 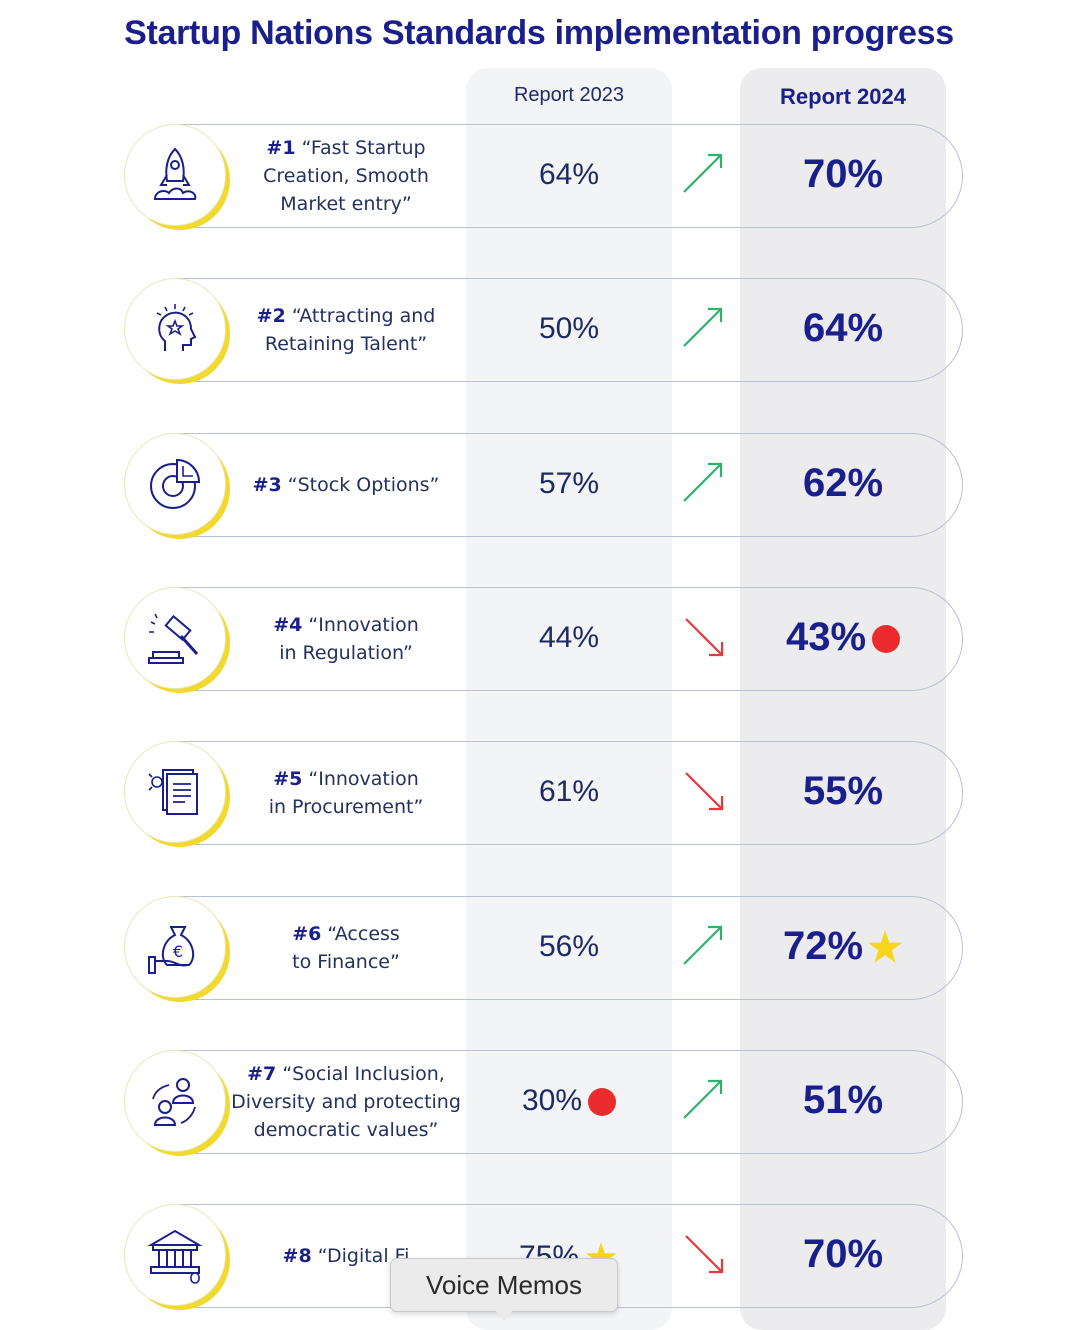 I want to click on standard-number: #7, so click(x=262, y=1074).